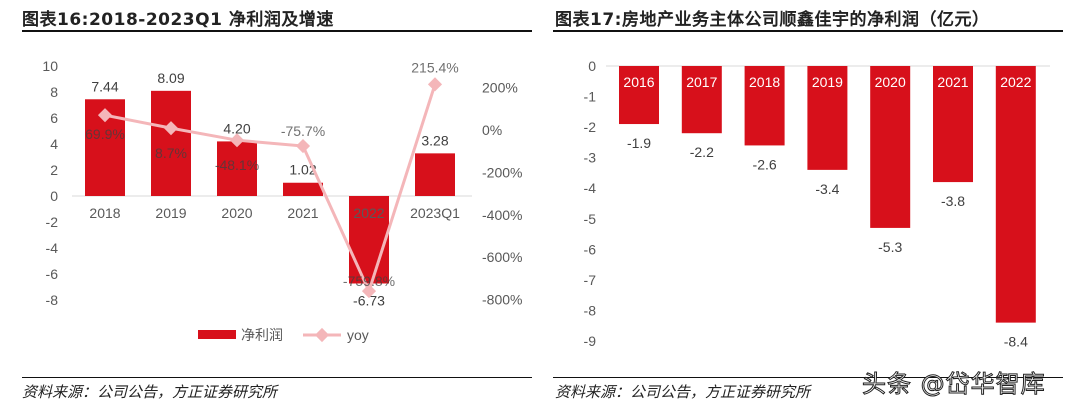 The height and width of the screenshot is (406, 1072). What do you see at coordinates (502, 215) in the screenshot?
I see `right-y-tick: -400%` at bounding box center [502, 215].